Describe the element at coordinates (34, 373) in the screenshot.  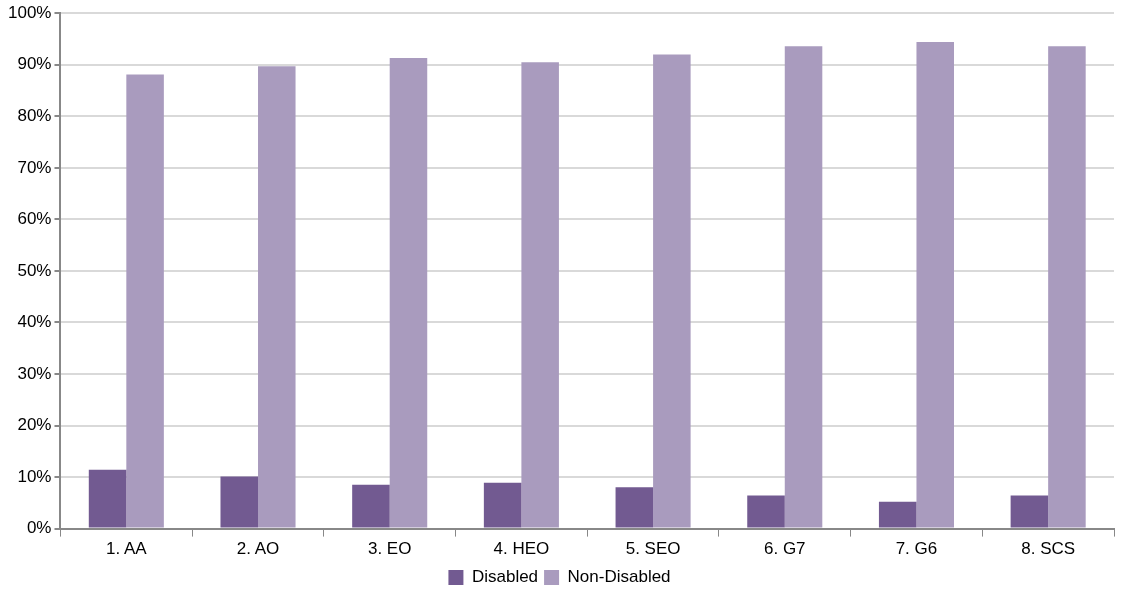
I see `y-tick-label: 30%` at that location.